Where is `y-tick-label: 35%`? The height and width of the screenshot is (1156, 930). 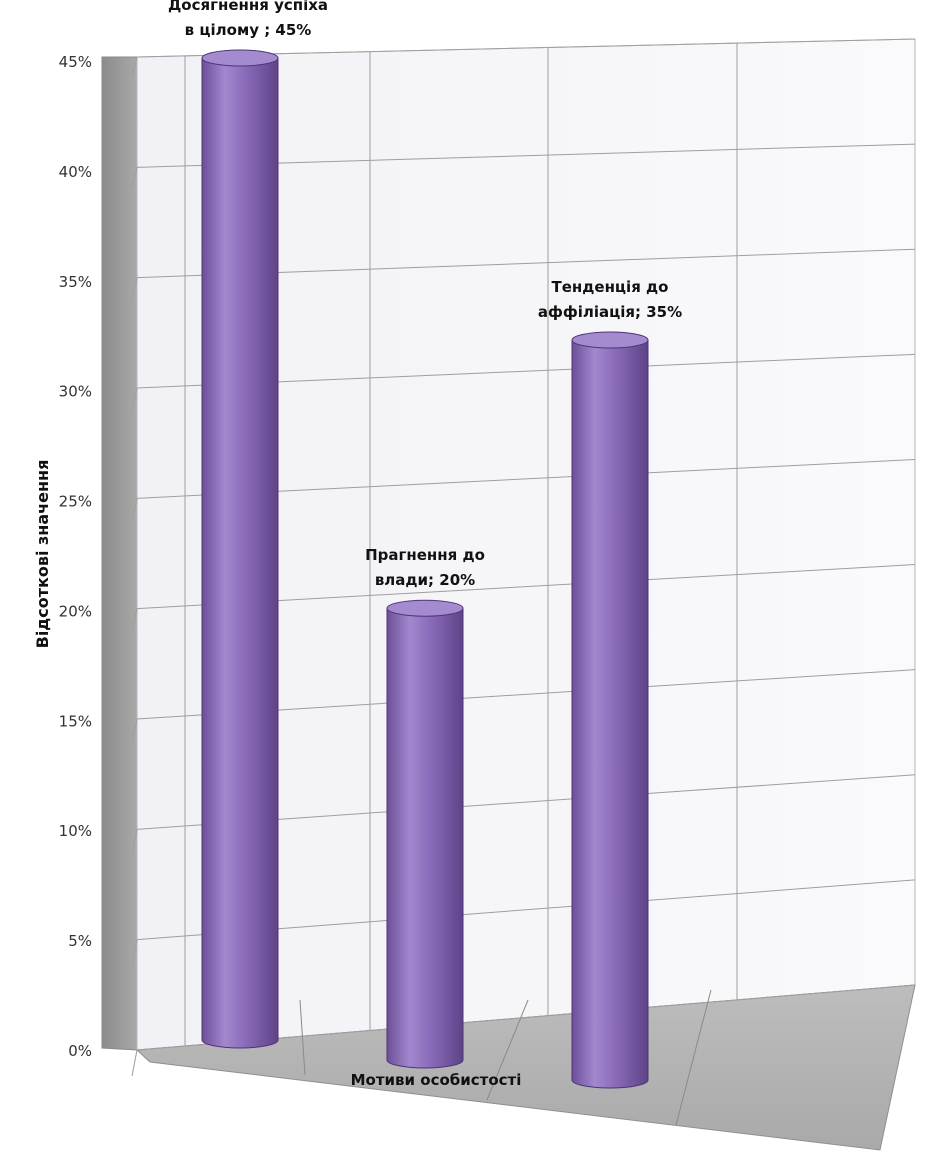 y-tick-label: 35% is located at coordinates (75, 282).